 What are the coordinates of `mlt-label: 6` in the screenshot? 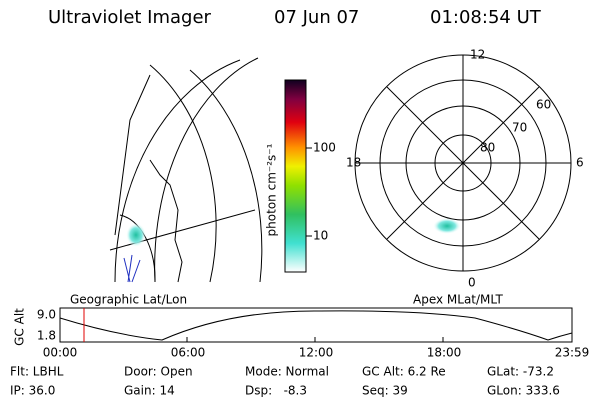 It's located at (580, 163).